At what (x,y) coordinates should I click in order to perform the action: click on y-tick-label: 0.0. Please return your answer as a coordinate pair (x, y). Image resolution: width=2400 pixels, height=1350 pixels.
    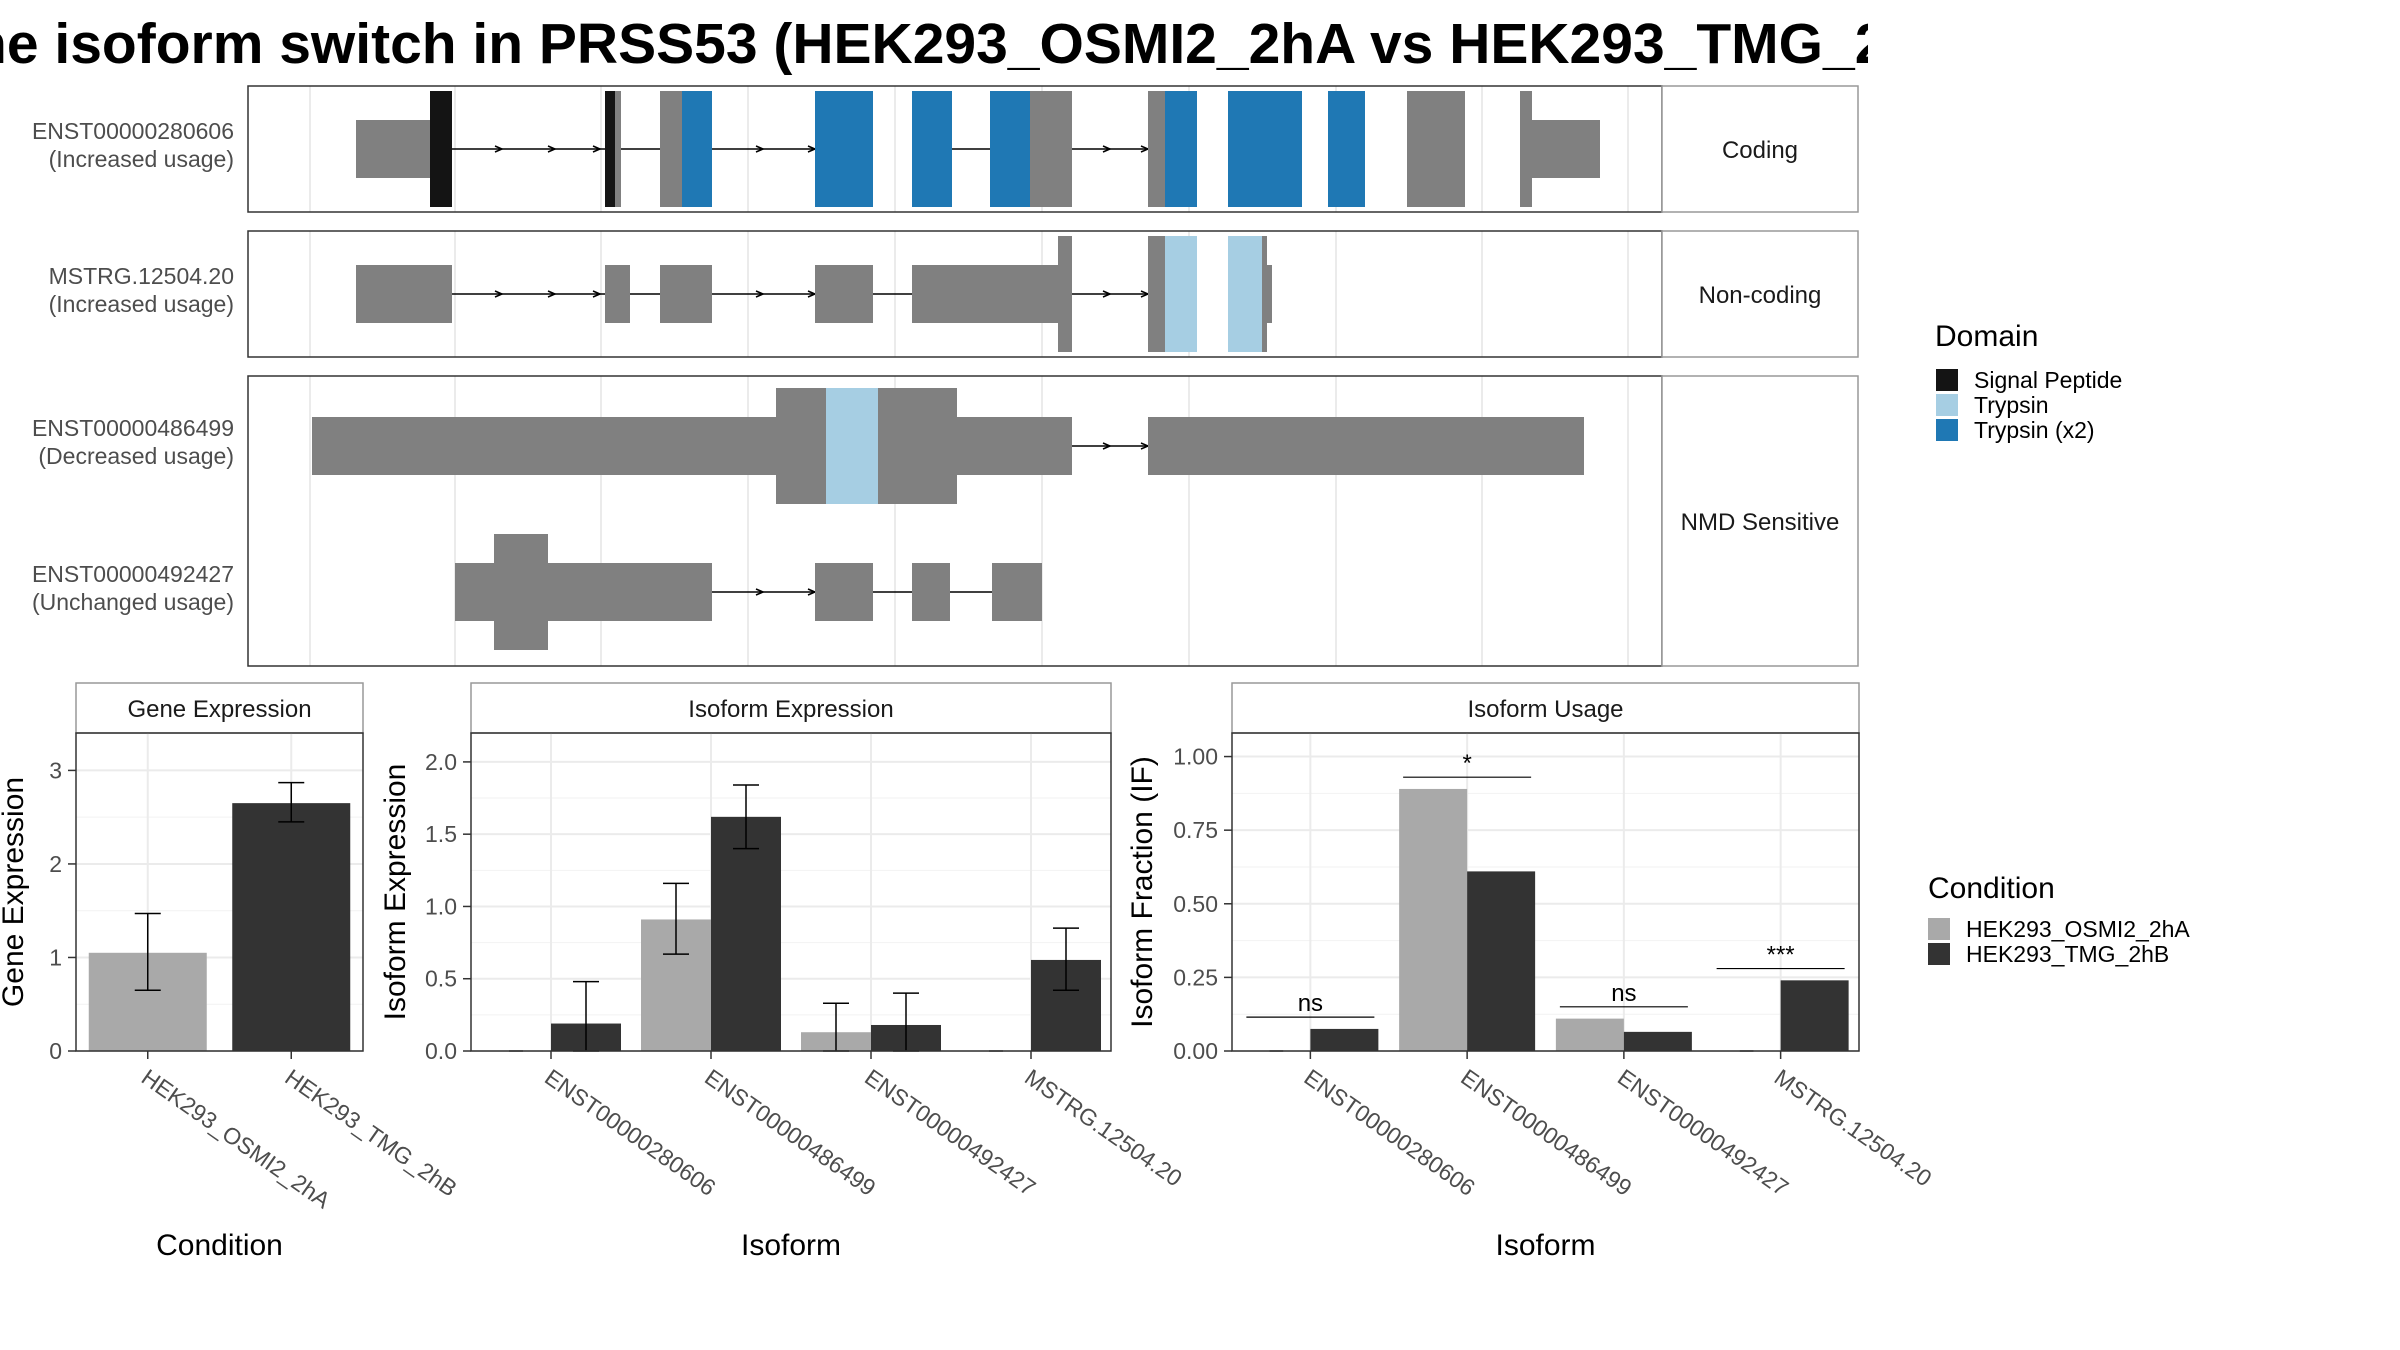
    Looking at the image, I should click on (441, 1051).